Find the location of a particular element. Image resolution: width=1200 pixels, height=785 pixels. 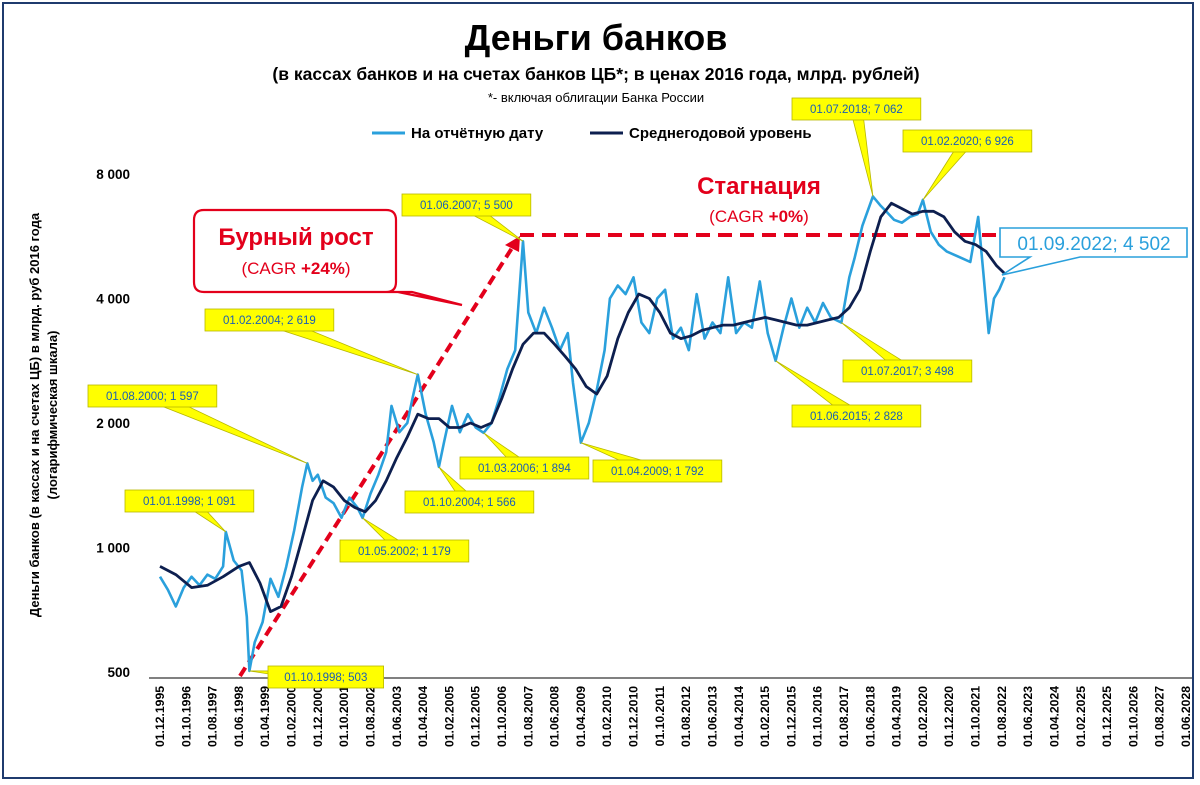

y-tick-label: 500 is located at coordinates (118, 672).